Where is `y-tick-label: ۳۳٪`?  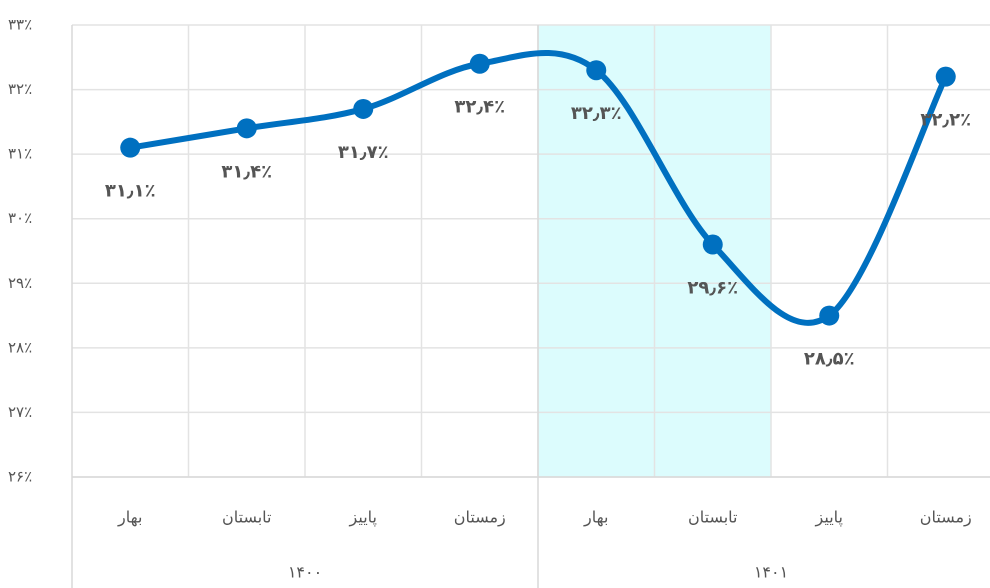
y-tick-label: ۳۳٪ is located at coordinates (20, 25).